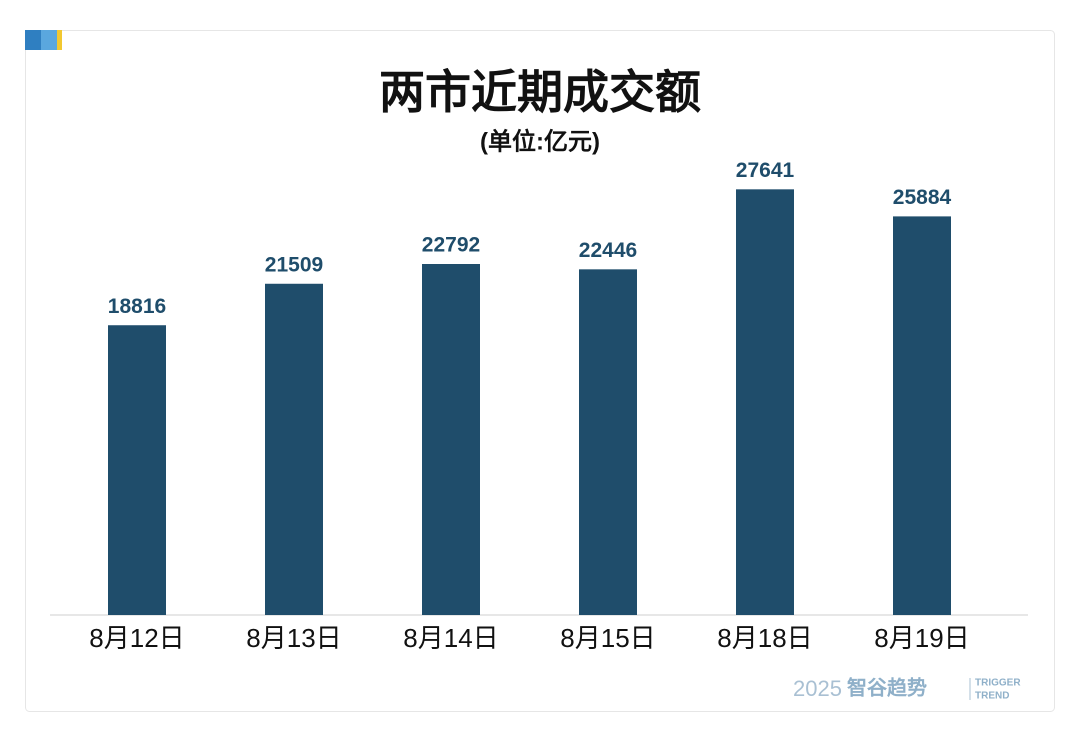  What do you see at coordinates (136, 638) in the screenshot?
I see `x-tick-label: 8月12日` at bounding box center [136, 638].